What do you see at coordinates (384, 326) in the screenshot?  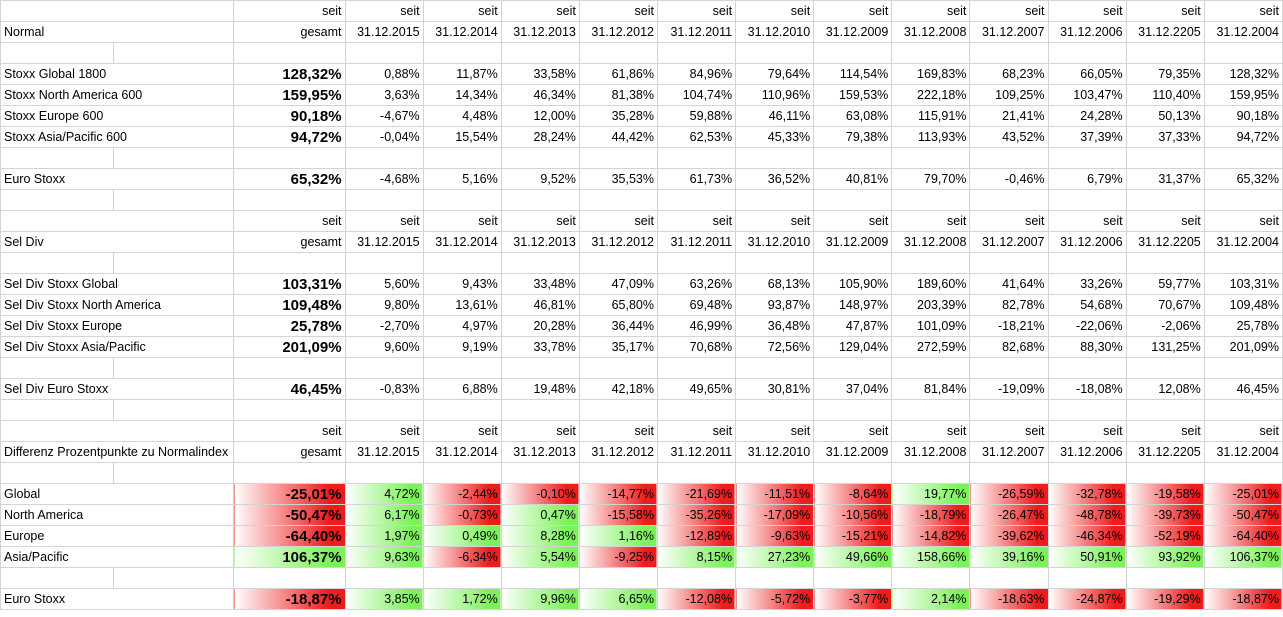 I see `value-cell: -2,70%` at bounding box center [384, 326].